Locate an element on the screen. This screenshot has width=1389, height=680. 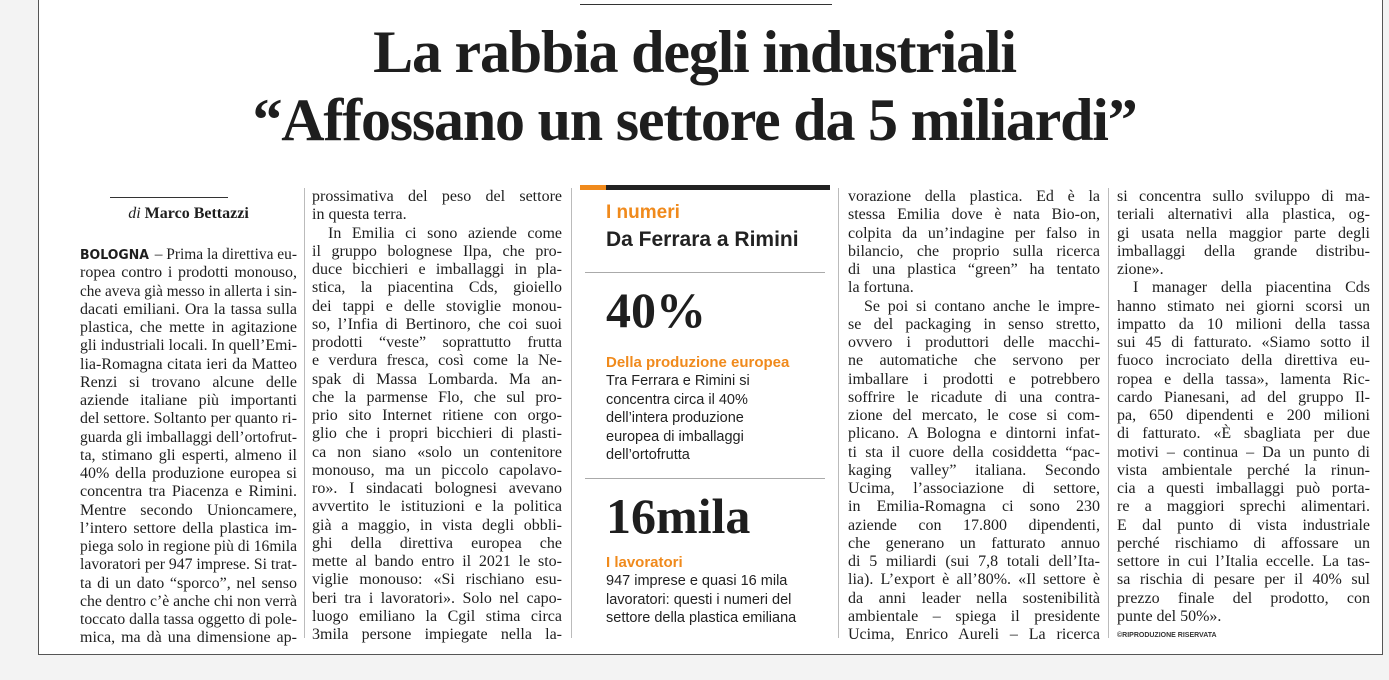
text: guarda gli imballaggi dell’ortofrut- is located at coordinates (188, 437).